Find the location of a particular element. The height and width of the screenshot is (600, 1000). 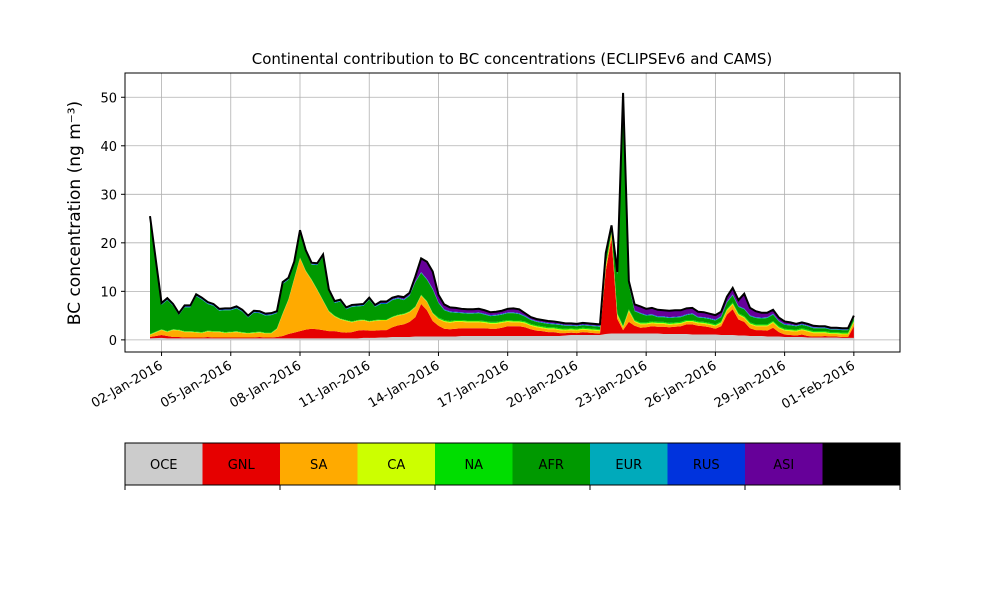

x-tick-label: 08-Jan-2016 is located at coordinates (265, 384).